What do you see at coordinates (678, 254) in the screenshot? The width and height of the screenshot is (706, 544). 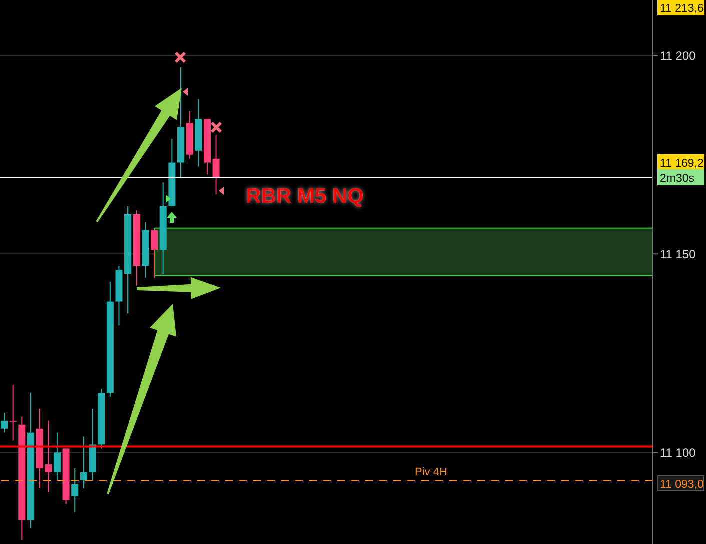 I see `y-tick-label: 11 150` at bounding box center [678, 254].